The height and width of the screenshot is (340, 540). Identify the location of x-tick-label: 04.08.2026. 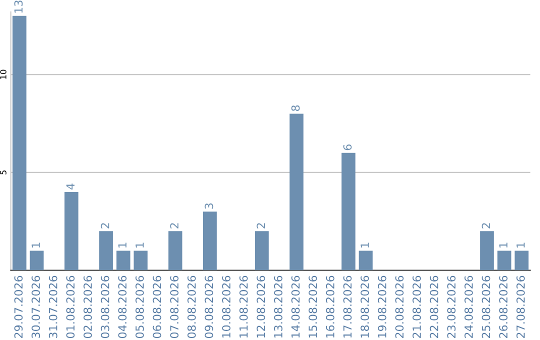
(122, 307).